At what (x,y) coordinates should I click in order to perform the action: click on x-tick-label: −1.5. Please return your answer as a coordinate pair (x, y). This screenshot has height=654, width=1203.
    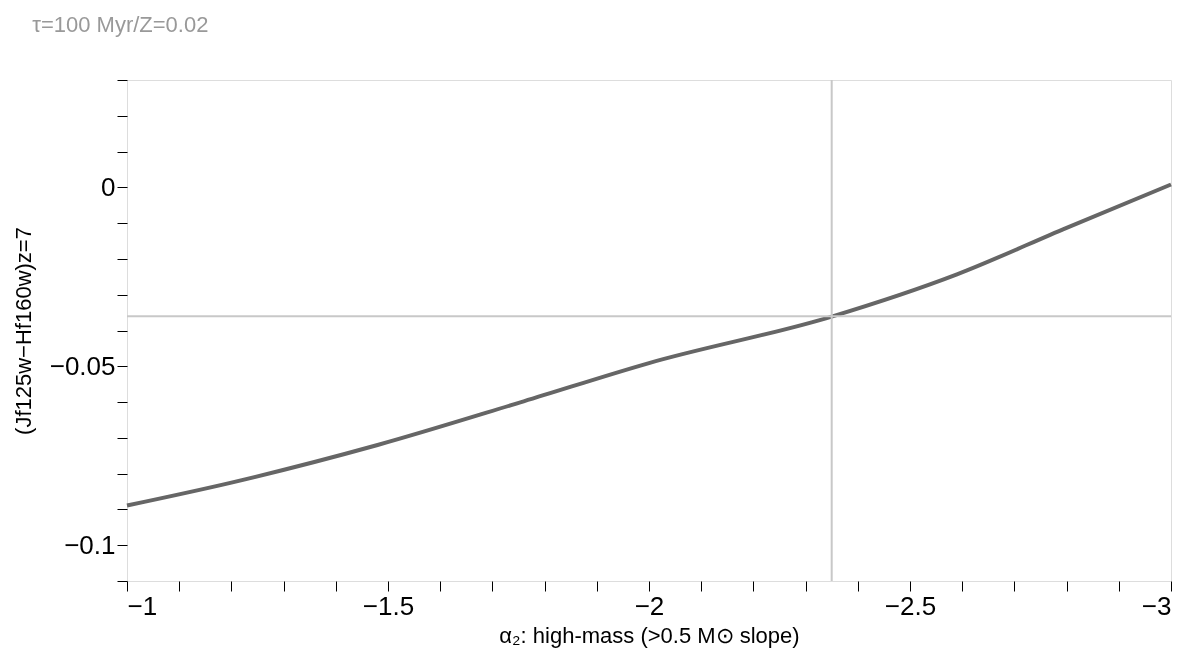
    Looking at the image, I should click on (388, 605).